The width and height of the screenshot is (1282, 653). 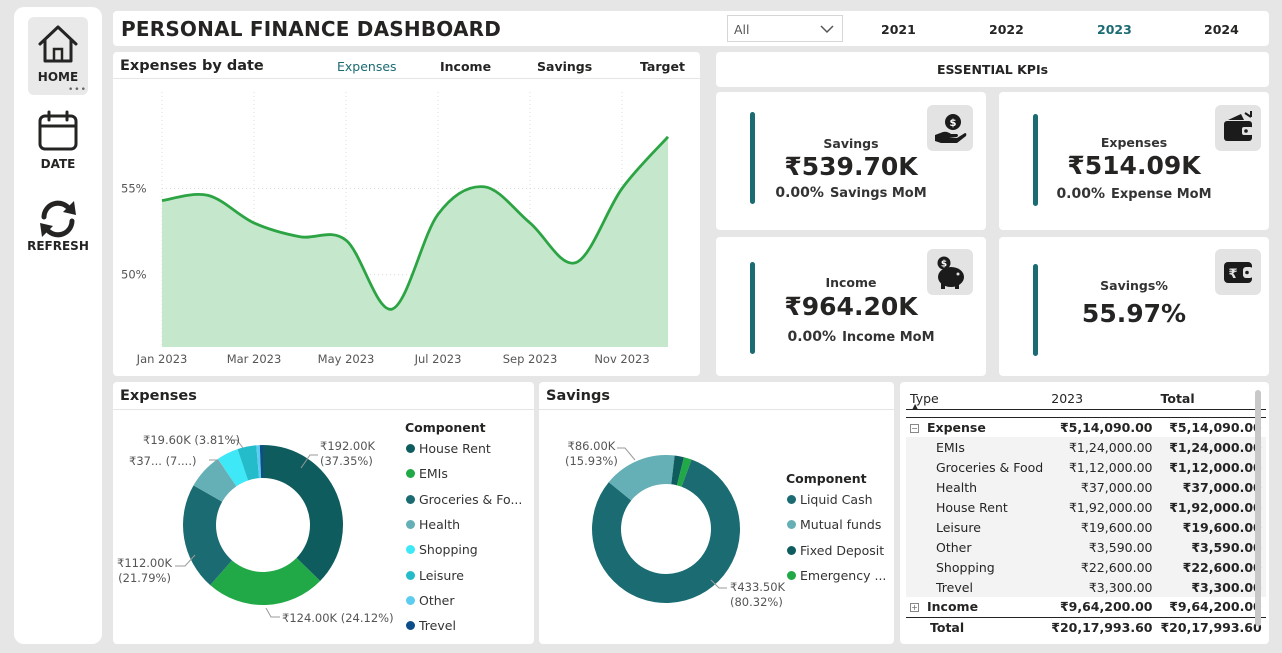 What do you see at coordinates (1086, 527) in the screenshot?
I see `matrix-expense-item-row: Leisure ₹19,600.00 ₹19,600.00` at bounding box center [1086, 527].